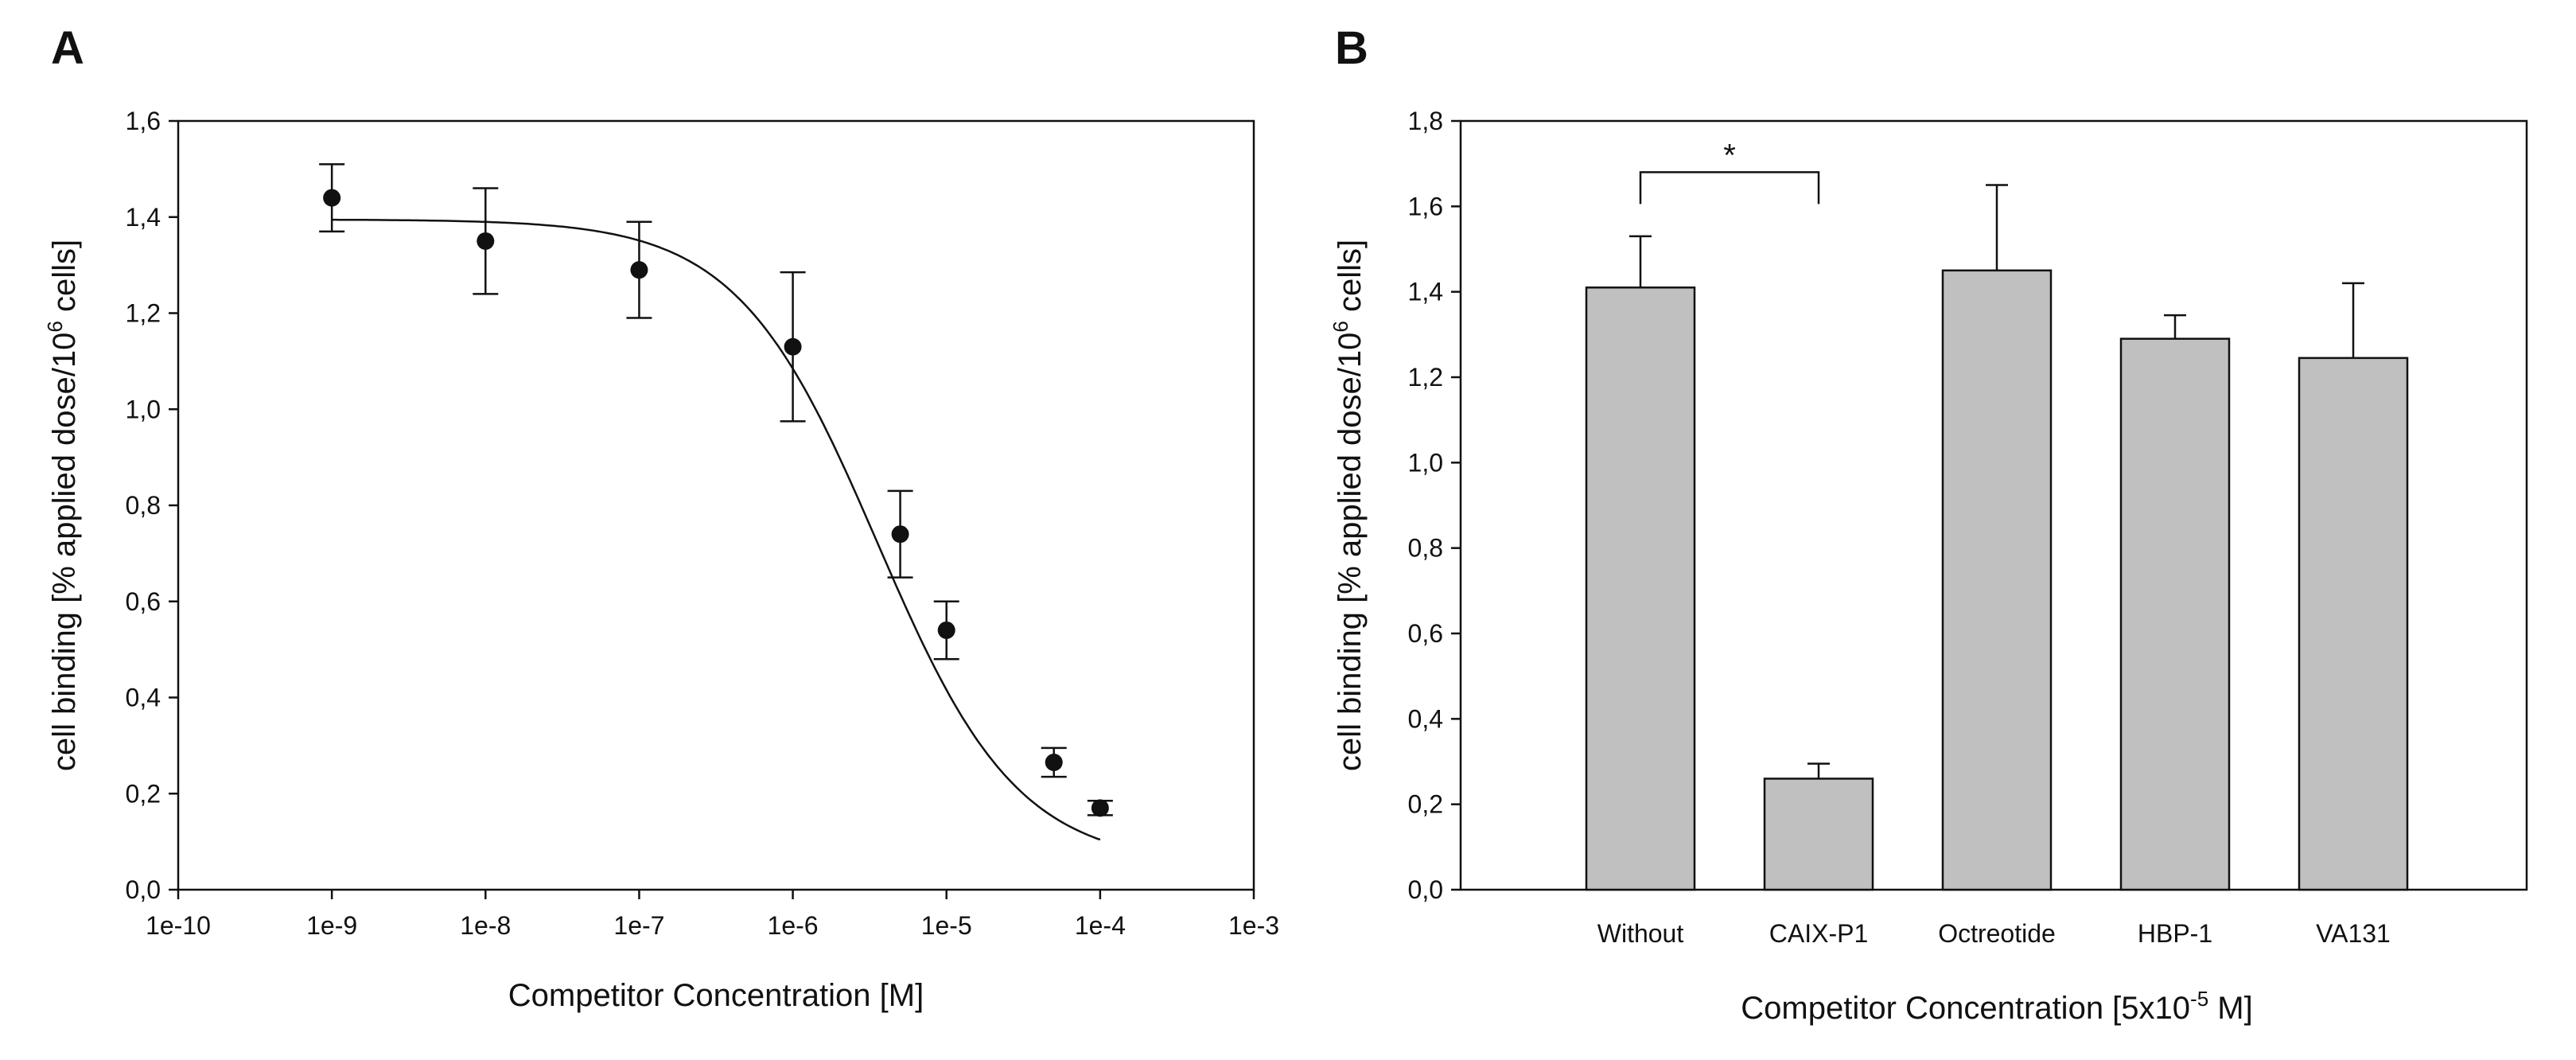 The height and width of the screenshot is (1060, 2576). I want to click on x-tick-label: 1e-4, so click(1101, 925).